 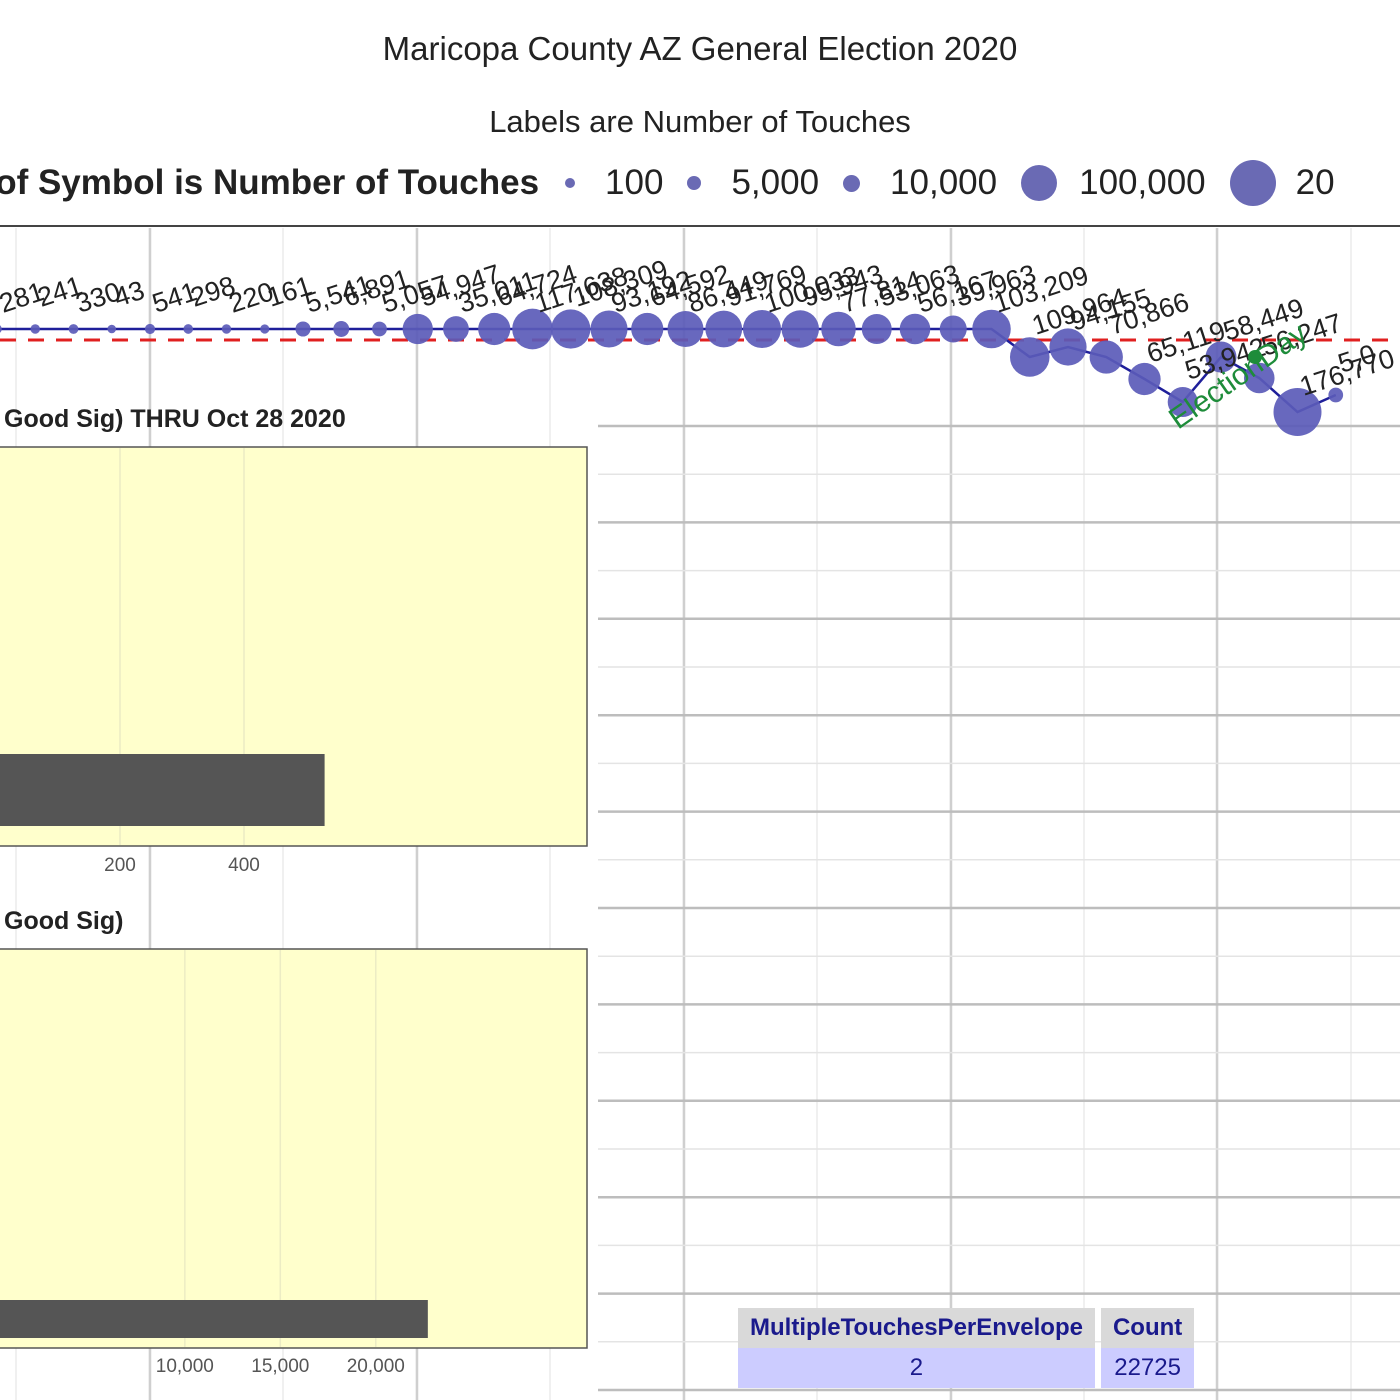 What do you see at coordinates (916, 1328) in the screenshot?
I see `table-header-cell: MultipleTouchesPerEnvelope` at bounding box center [916, 1328].